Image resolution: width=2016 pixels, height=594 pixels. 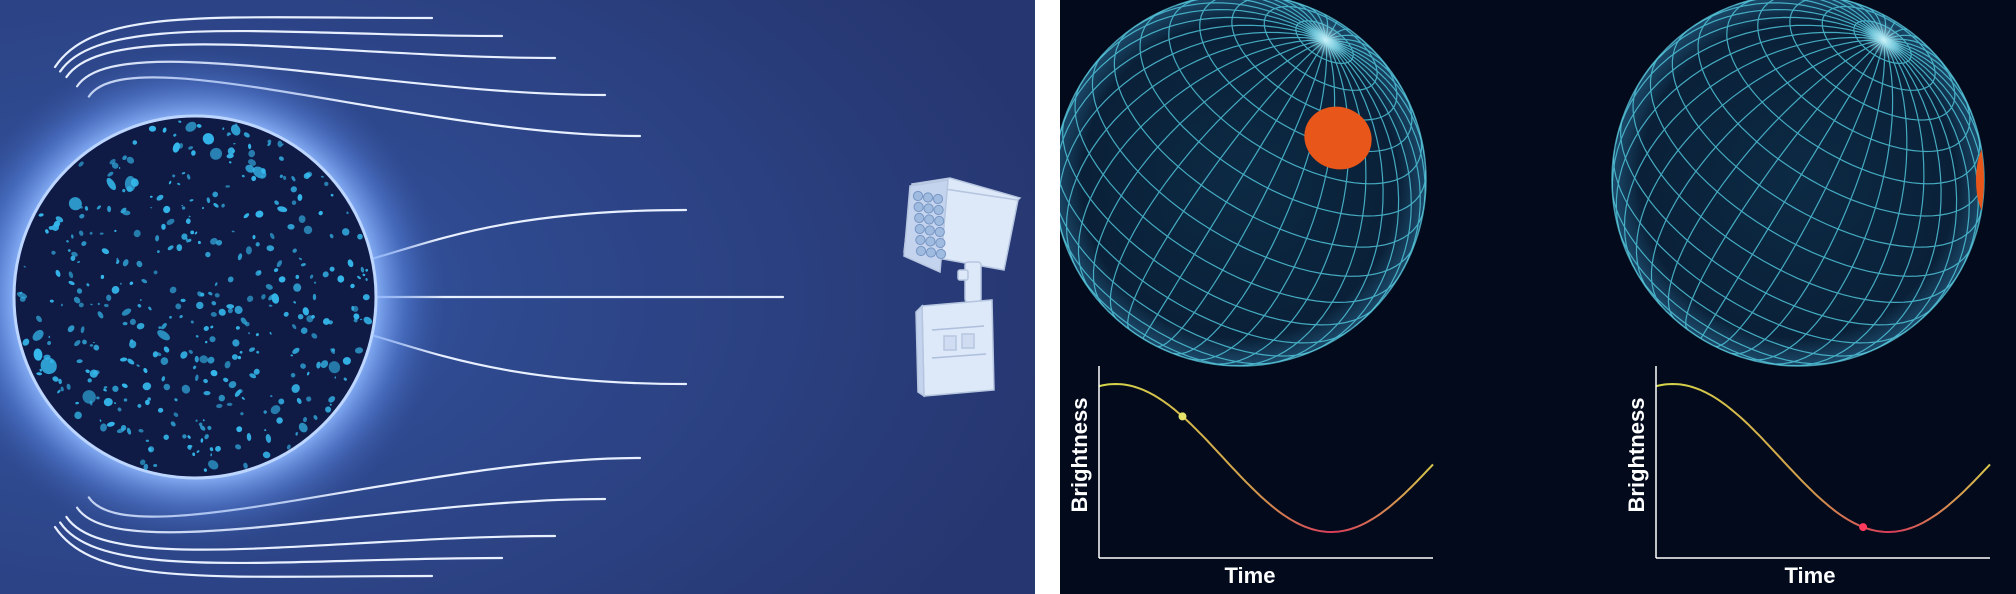 I want to click on chart-1-xlabel: Time, so click(x=1250, y=575).